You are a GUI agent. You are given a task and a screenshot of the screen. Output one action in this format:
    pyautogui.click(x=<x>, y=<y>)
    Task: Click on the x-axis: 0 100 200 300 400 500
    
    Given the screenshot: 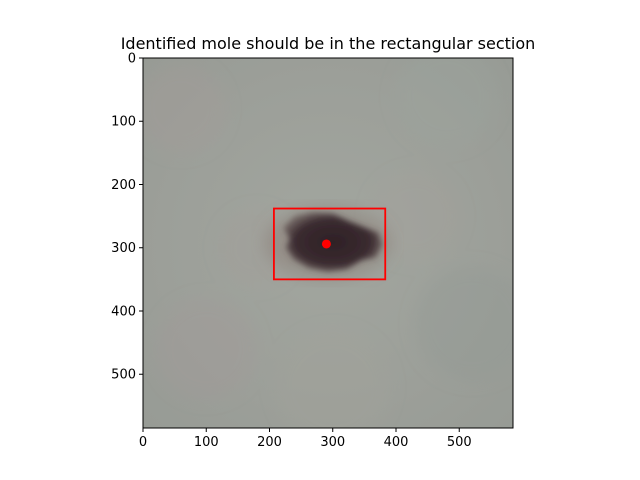 What is the action you would take?
    pyautogui.click(x=305, y=439)
    